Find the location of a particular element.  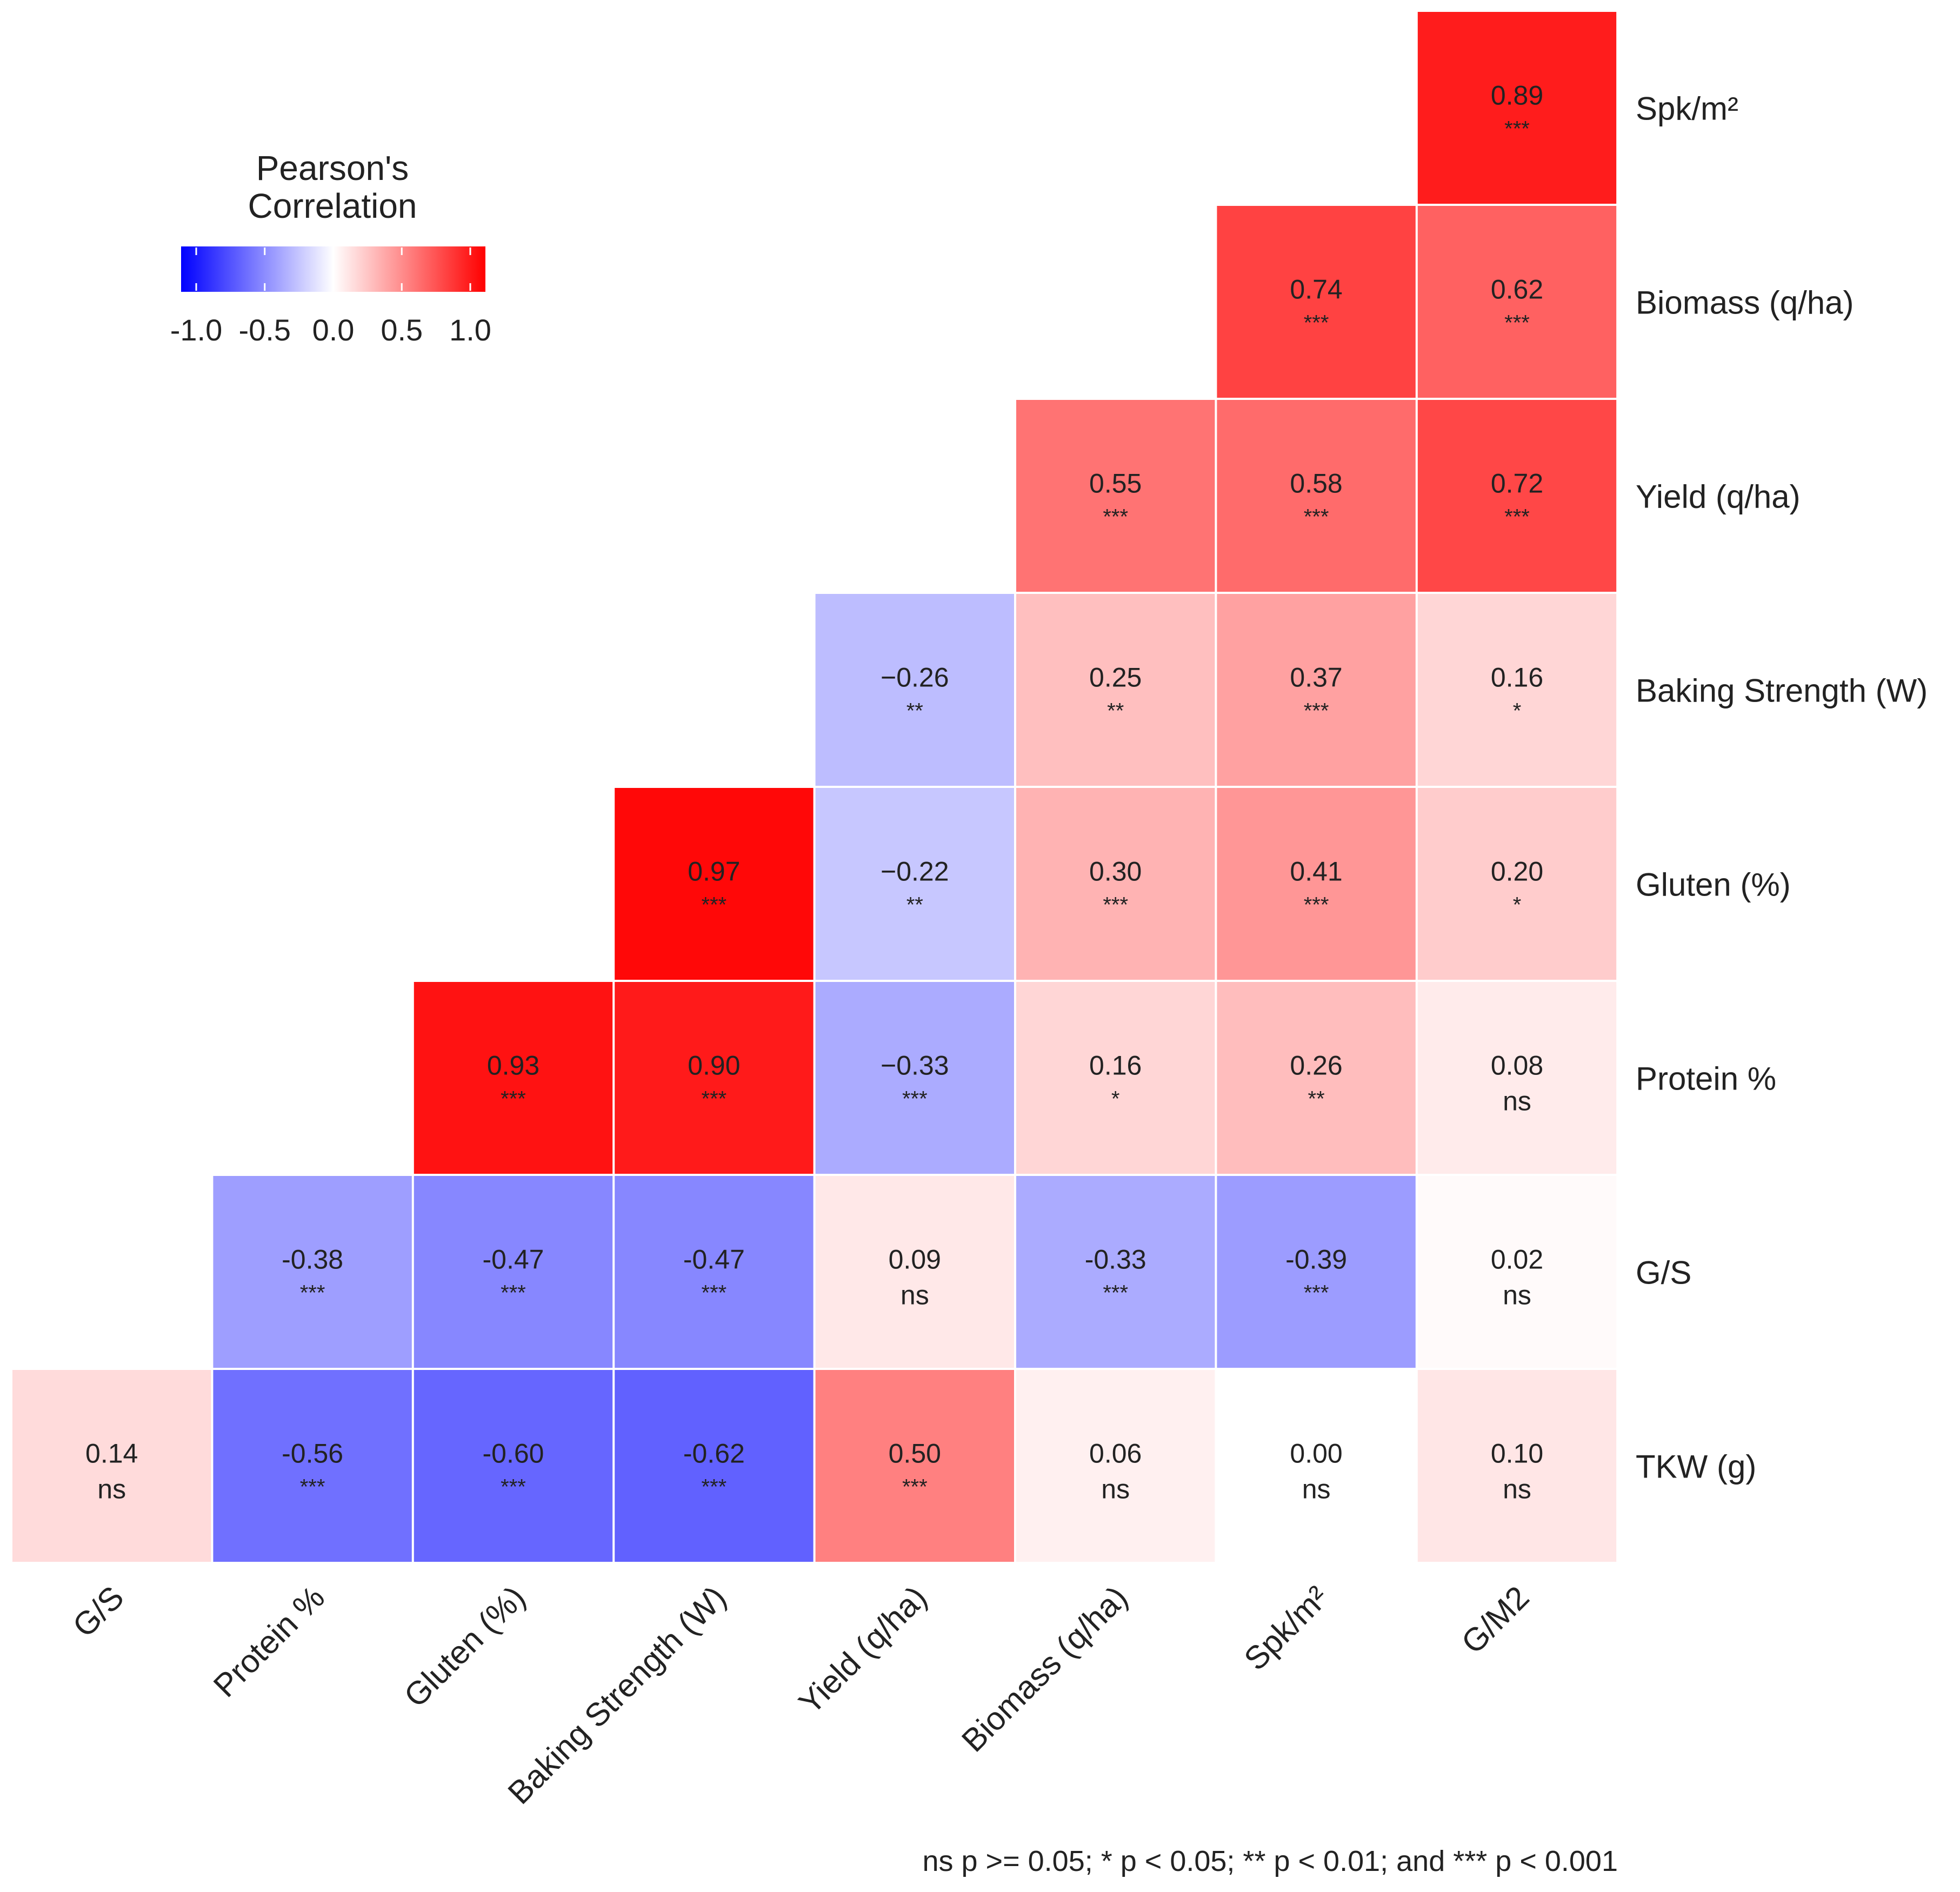

heatmap-cell-biomass-q-ha-baking-strength-w is located at coordinates (1116, 690).